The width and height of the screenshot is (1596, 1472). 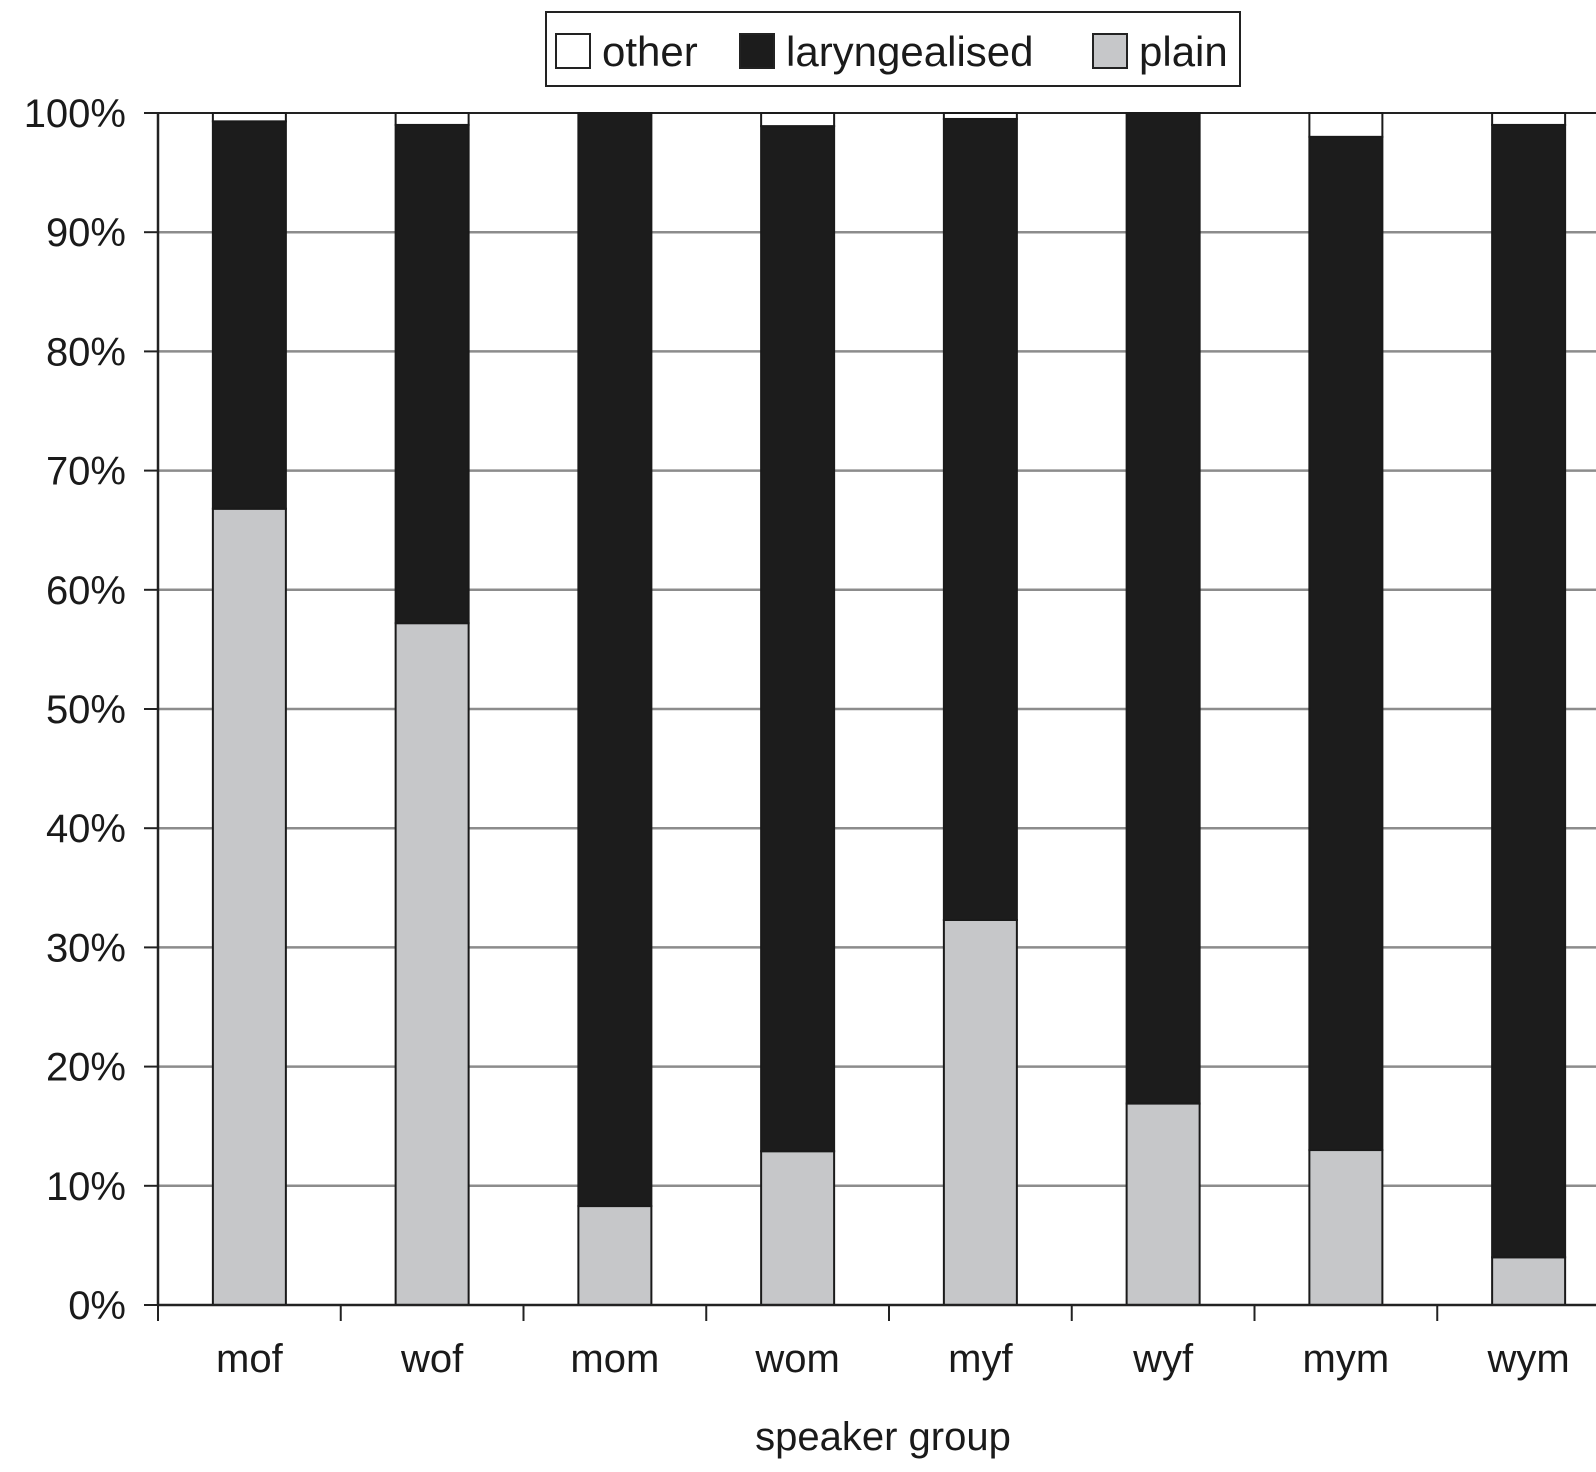 What do you see at coordinates (86, 829) in the screenshot?
I see `y-tick-label: 40%` at bounding box center [86, 829].